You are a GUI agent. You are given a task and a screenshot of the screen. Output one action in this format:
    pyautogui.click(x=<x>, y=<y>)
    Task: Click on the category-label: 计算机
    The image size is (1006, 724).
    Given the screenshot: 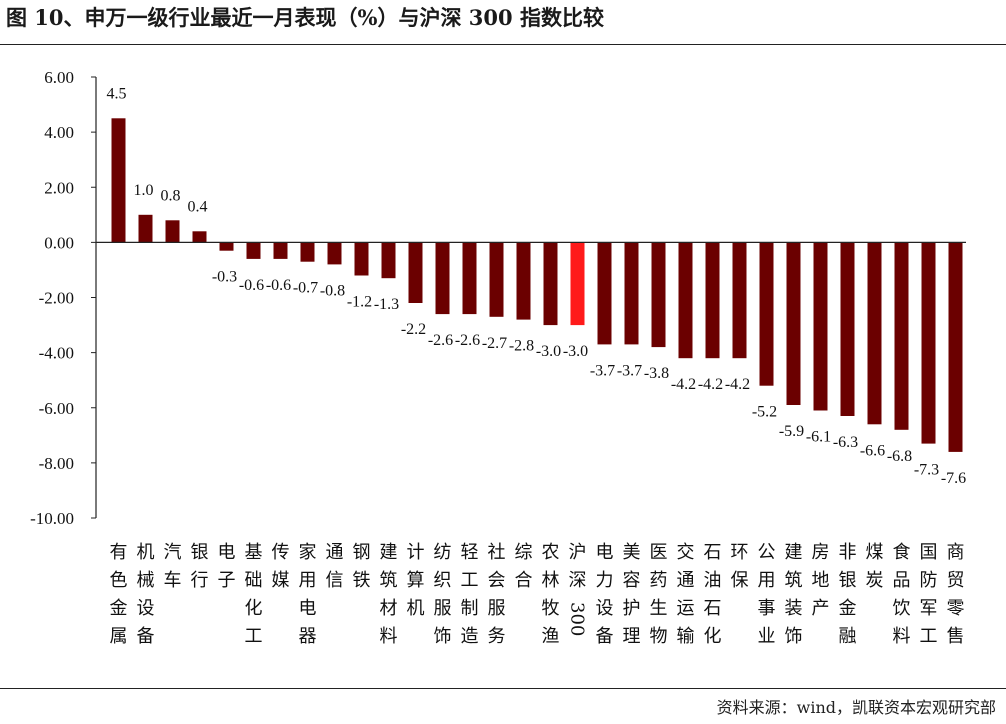 What is the action you would take?
    pyautogui.click(x=416, y=580)
    